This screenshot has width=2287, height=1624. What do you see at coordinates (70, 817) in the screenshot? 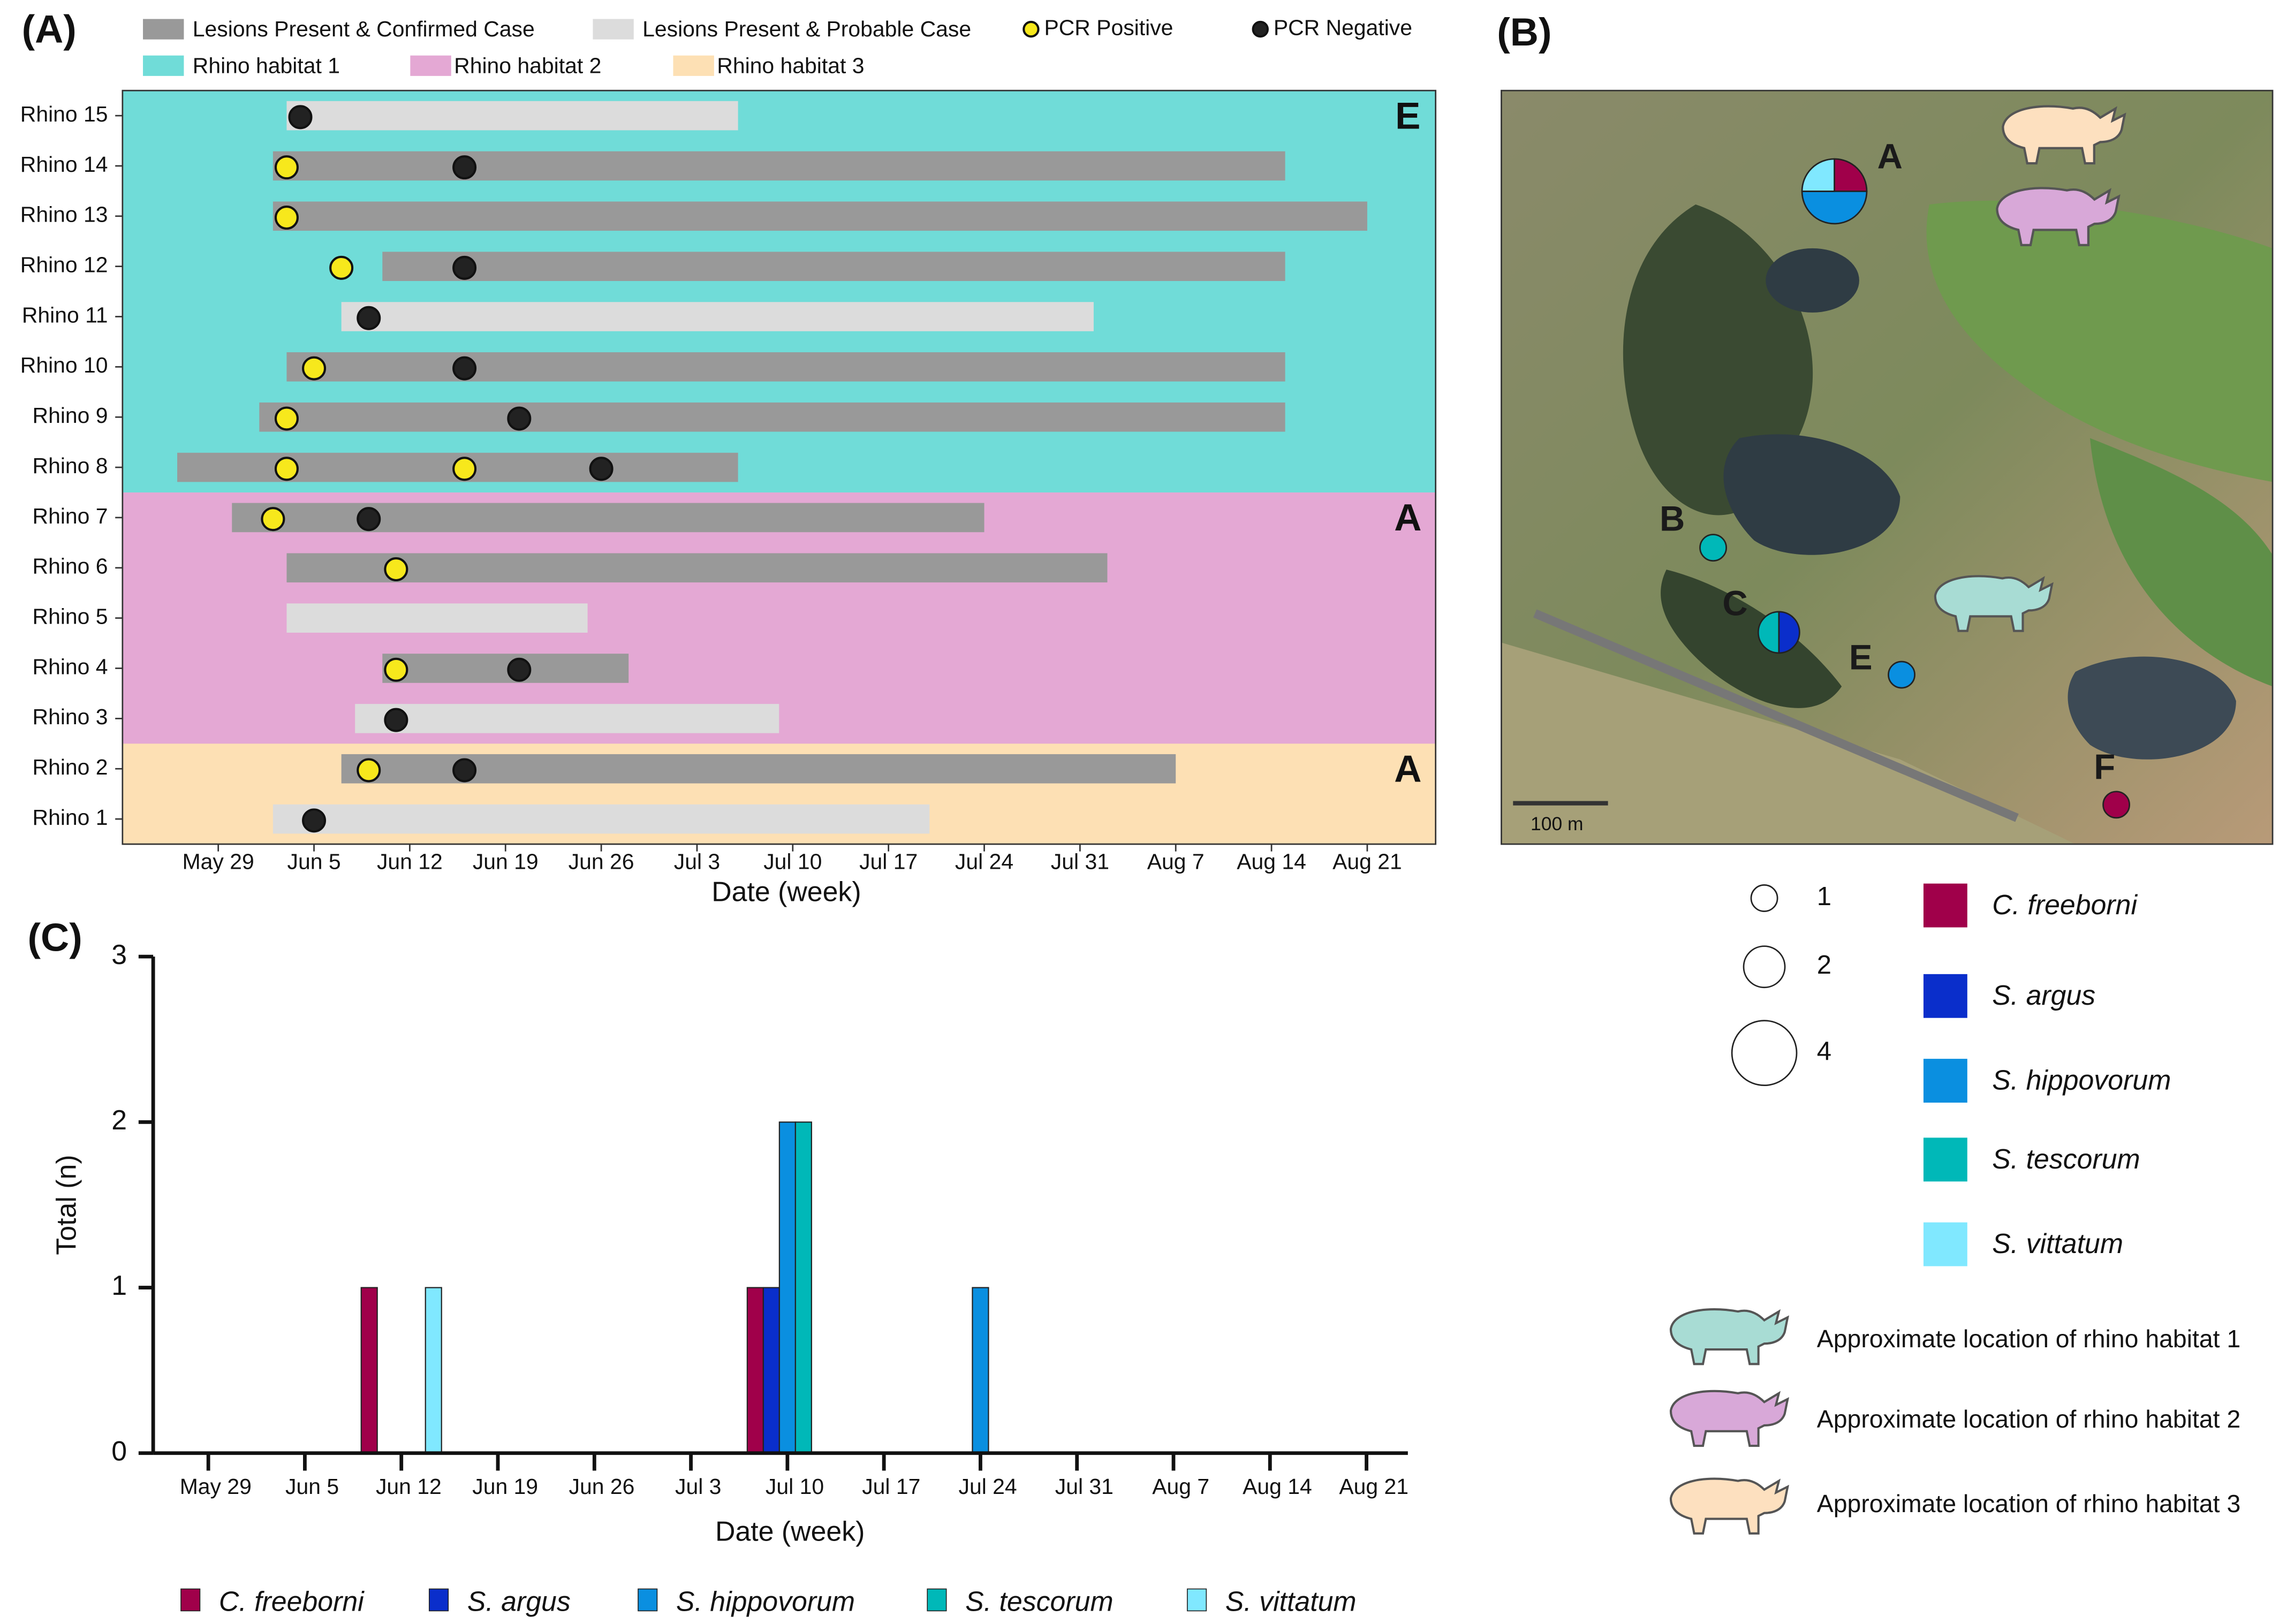
I see `y-tick-label: Rhino 1` at bounding box center [70, 817].